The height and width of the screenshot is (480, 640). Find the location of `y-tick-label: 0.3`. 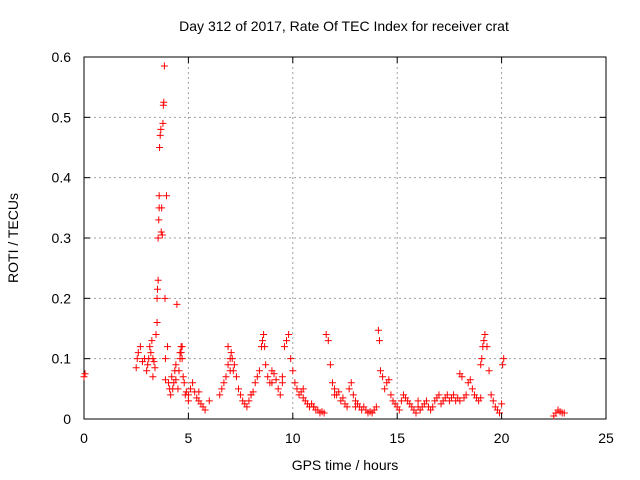

y-tick-label: 0.3 is located at coordinates (62, 238).